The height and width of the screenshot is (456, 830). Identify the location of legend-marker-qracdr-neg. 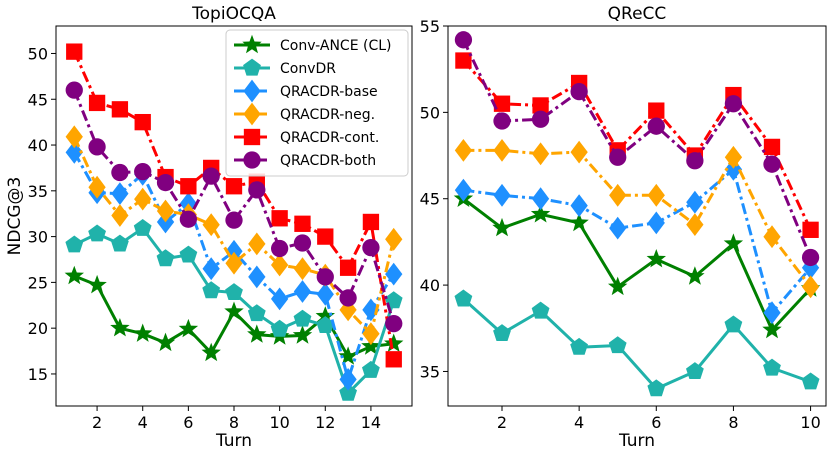
(252, 114).